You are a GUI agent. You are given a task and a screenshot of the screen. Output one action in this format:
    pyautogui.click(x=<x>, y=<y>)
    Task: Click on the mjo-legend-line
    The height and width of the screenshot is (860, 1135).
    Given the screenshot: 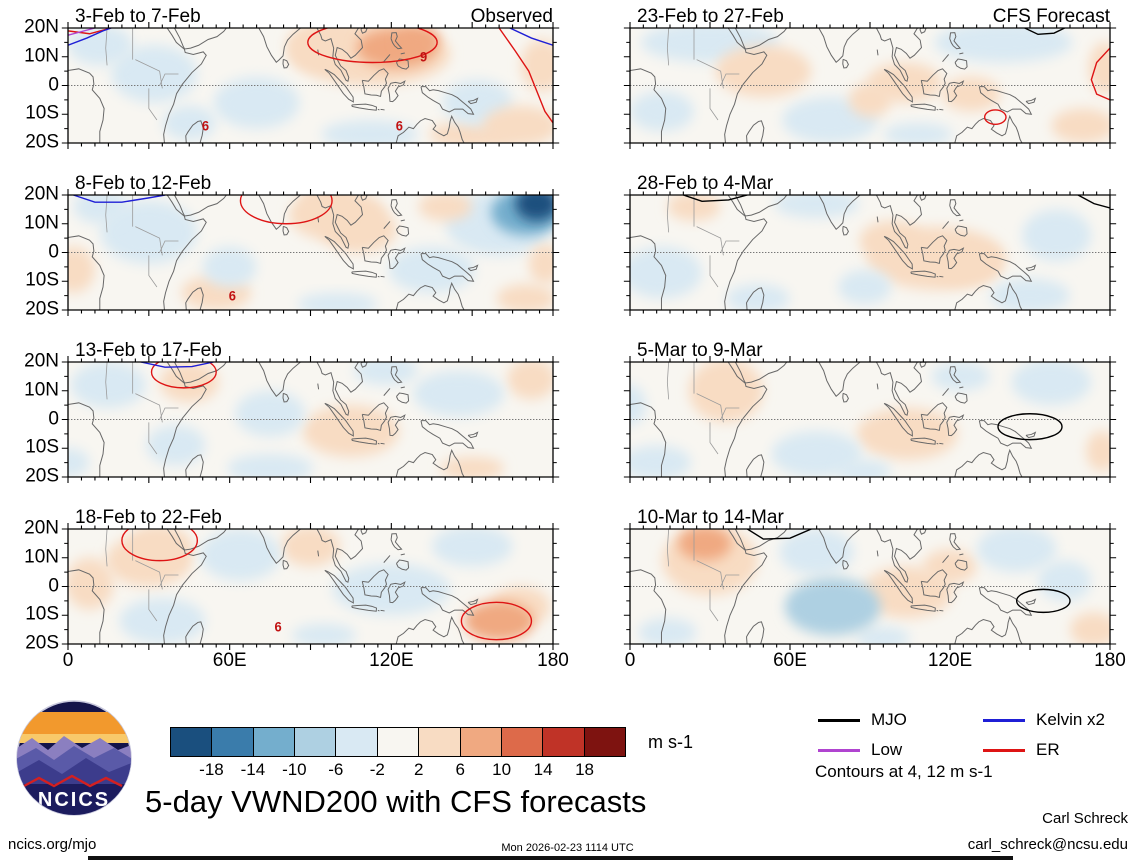 What is the action you would take?
    pyautogui.click(x=839, y=720)
    